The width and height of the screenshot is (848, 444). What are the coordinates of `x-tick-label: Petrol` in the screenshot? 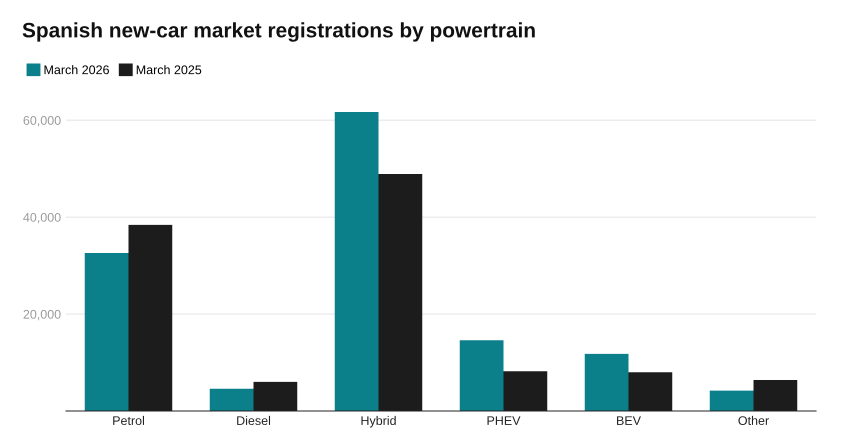 It's located at (128, 421).